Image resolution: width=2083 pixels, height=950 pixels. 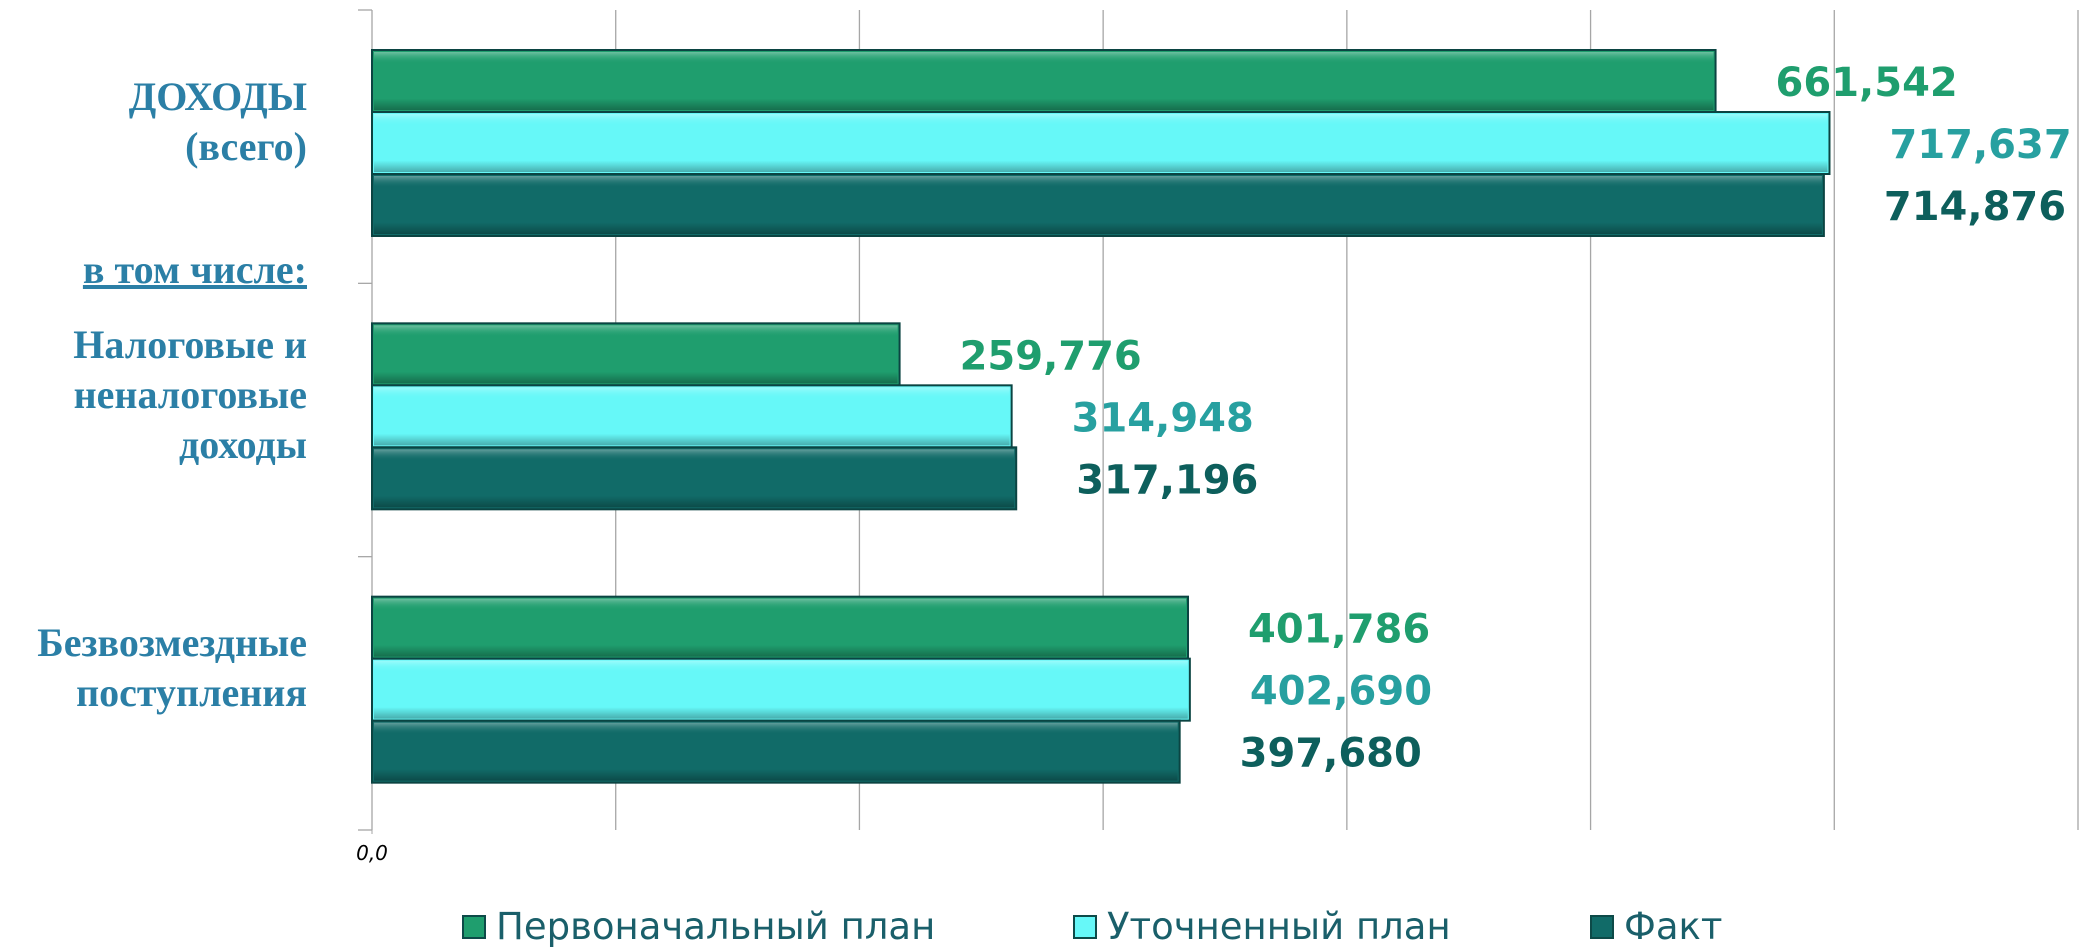 I want to click on value-label: 717,637, so click(x=1980, y=145).